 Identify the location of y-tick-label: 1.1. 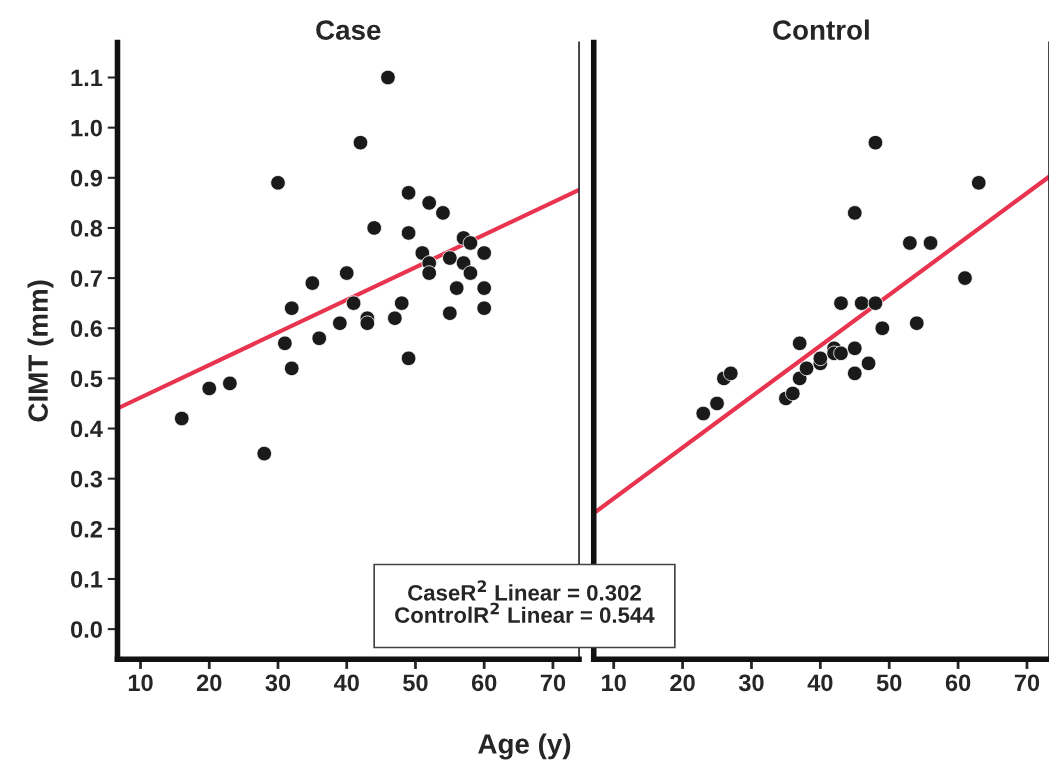
(87, 78).